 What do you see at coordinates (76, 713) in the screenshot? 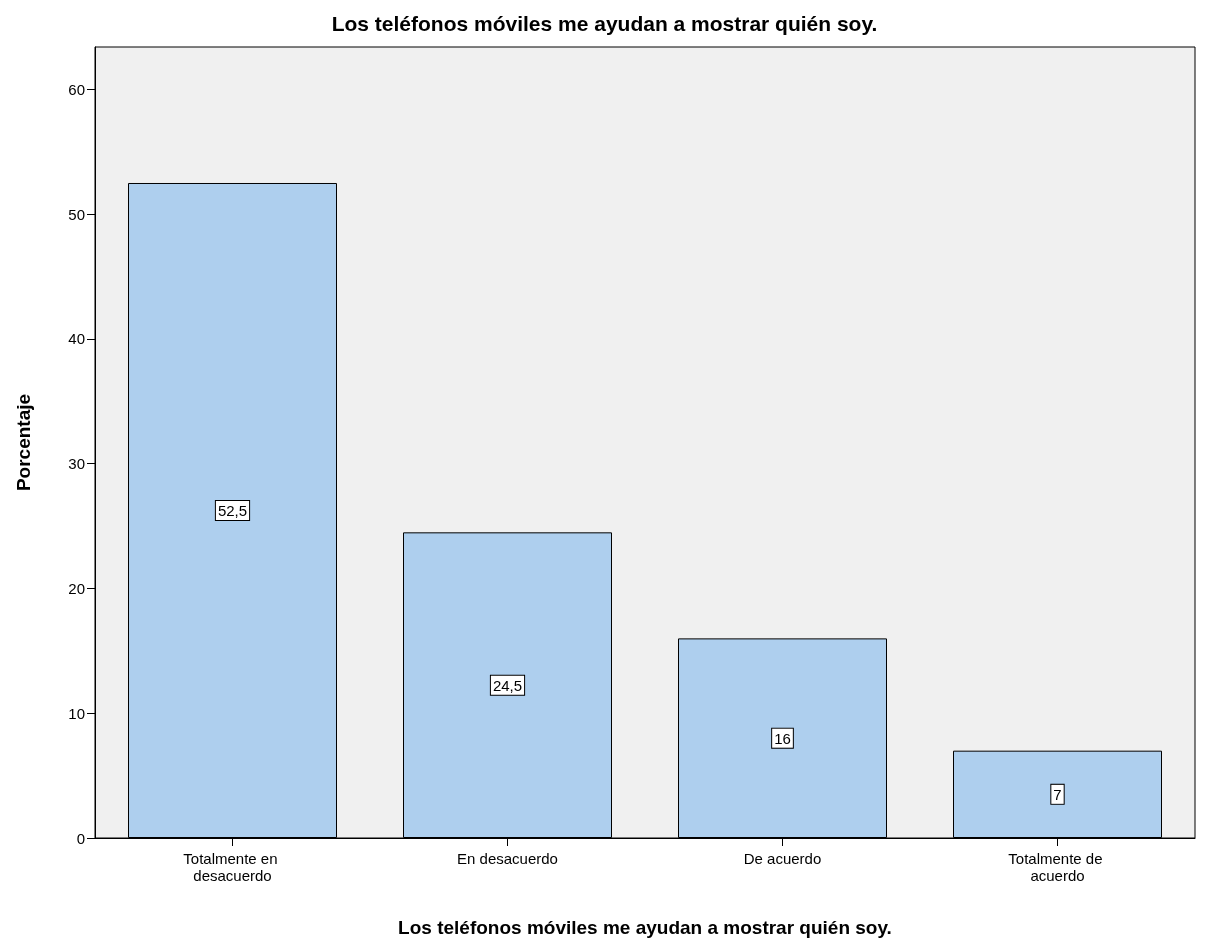
I see `y-tick-label: 10` at bounding box center [76, 713].